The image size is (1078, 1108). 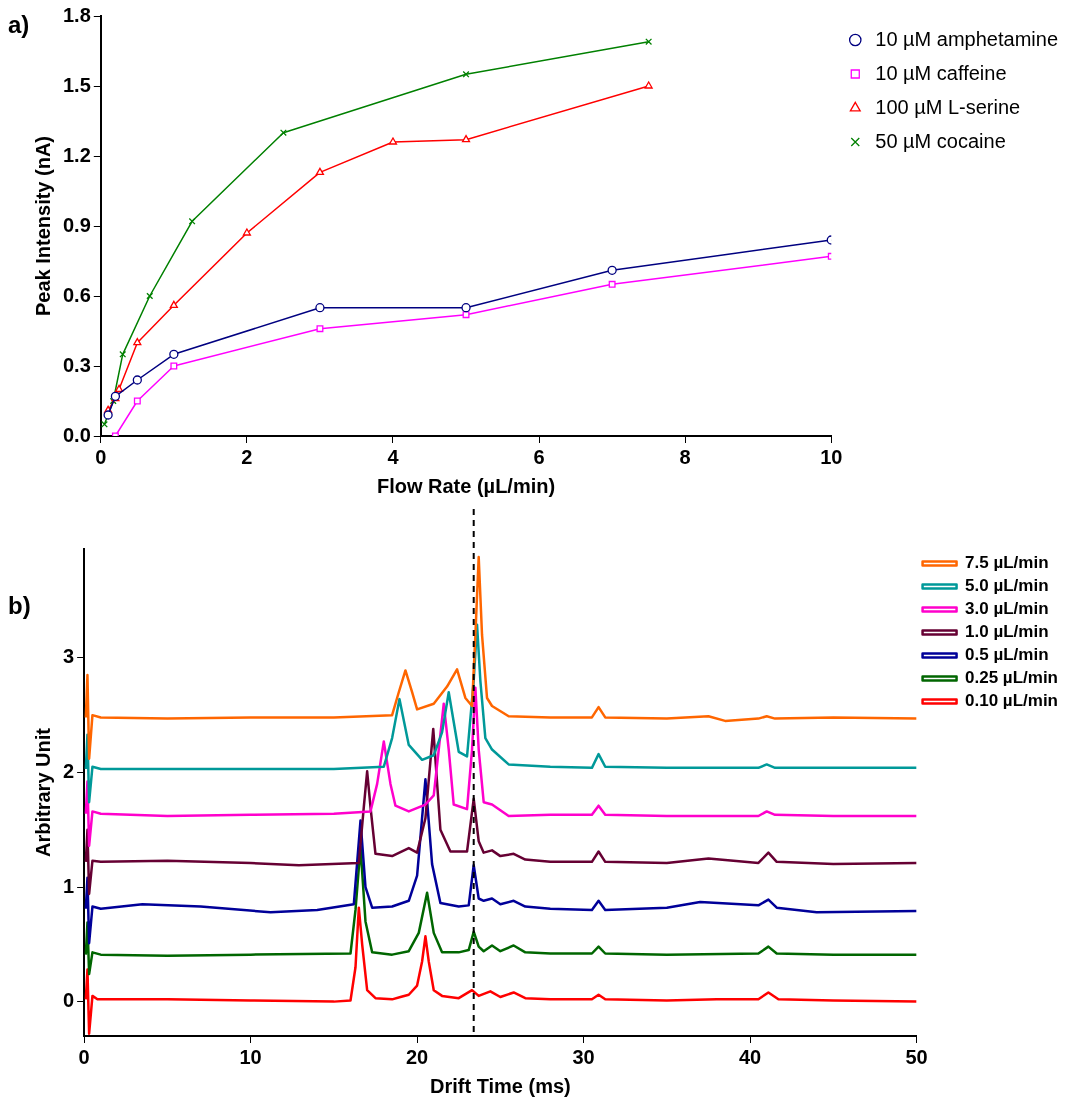 What do you see at coordinates (1007, 563) in the screenshot?
I see `legend-label: 7.5 µL/min` at bounding box center [1007, 563].